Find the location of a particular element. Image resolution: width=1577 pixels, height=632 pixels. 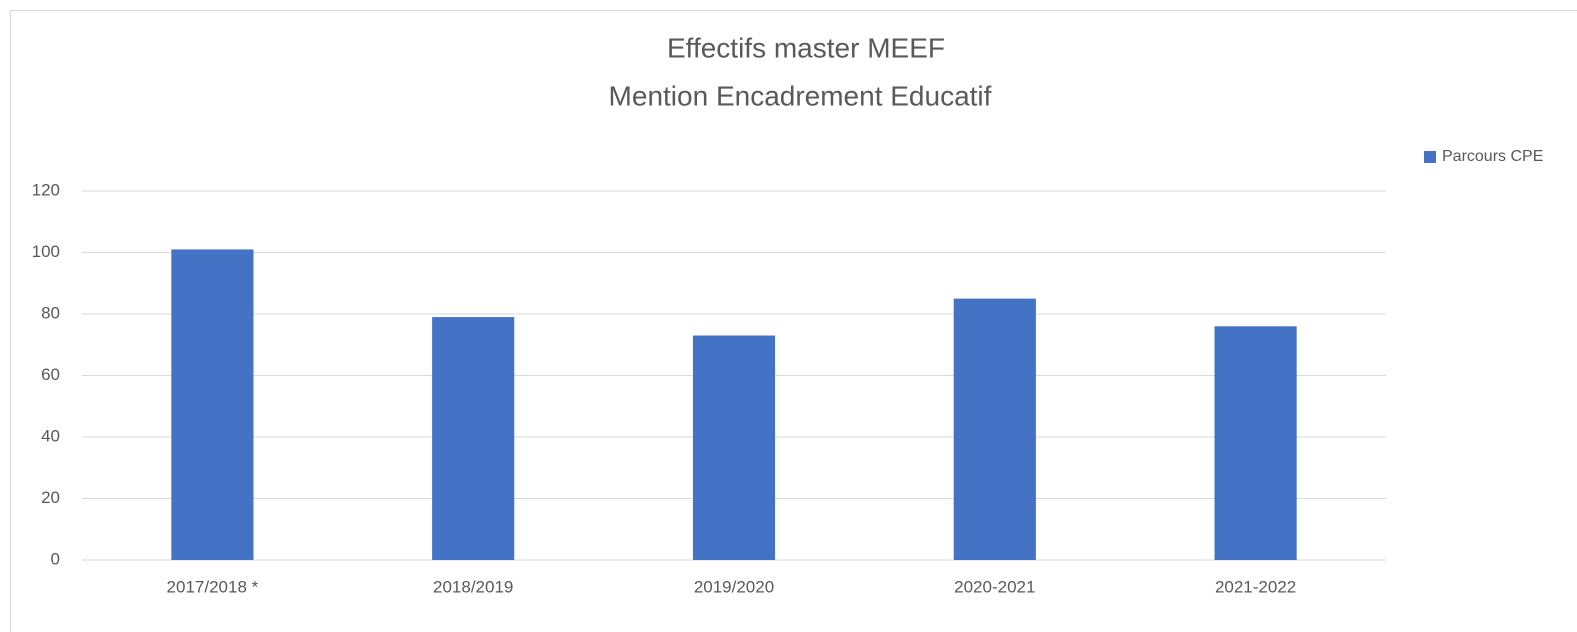

x-tick-label: 2017/2018 * is located at coordinates (213, 586).